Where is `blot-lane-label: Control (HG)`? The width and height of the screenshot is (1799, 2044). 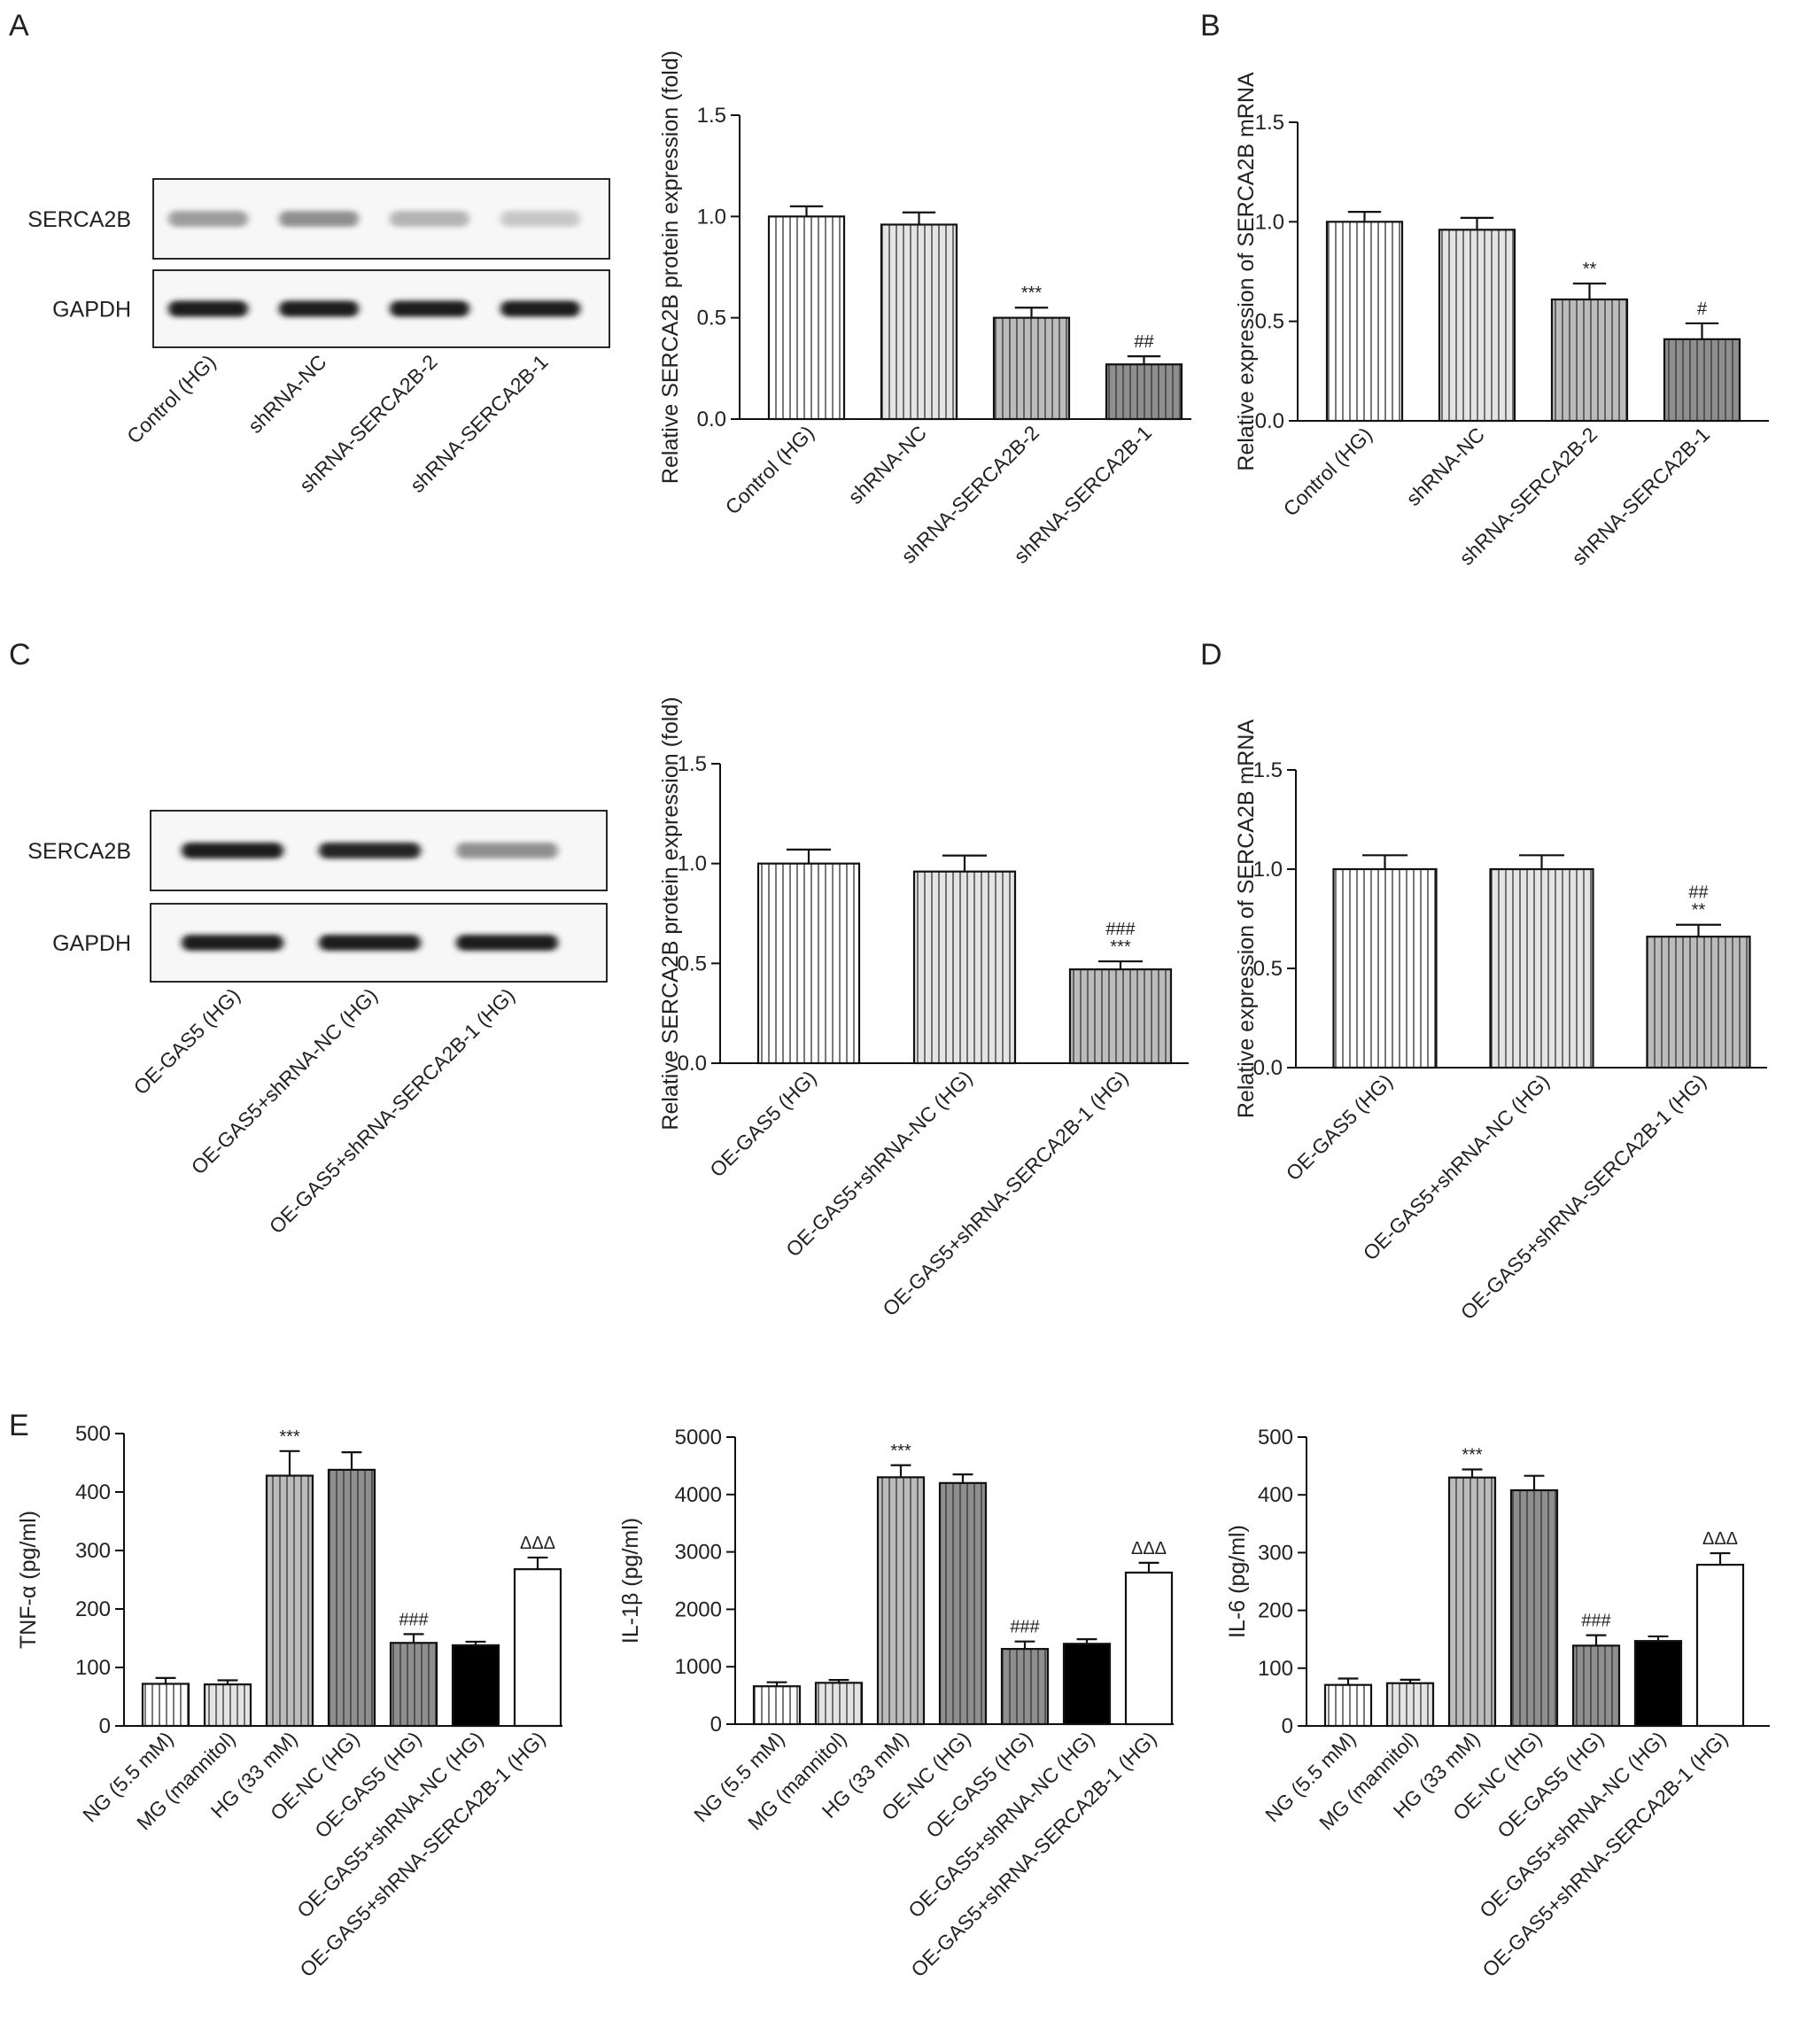
blot-lane-label: Control (HG) is located at coordinates (171, 399).